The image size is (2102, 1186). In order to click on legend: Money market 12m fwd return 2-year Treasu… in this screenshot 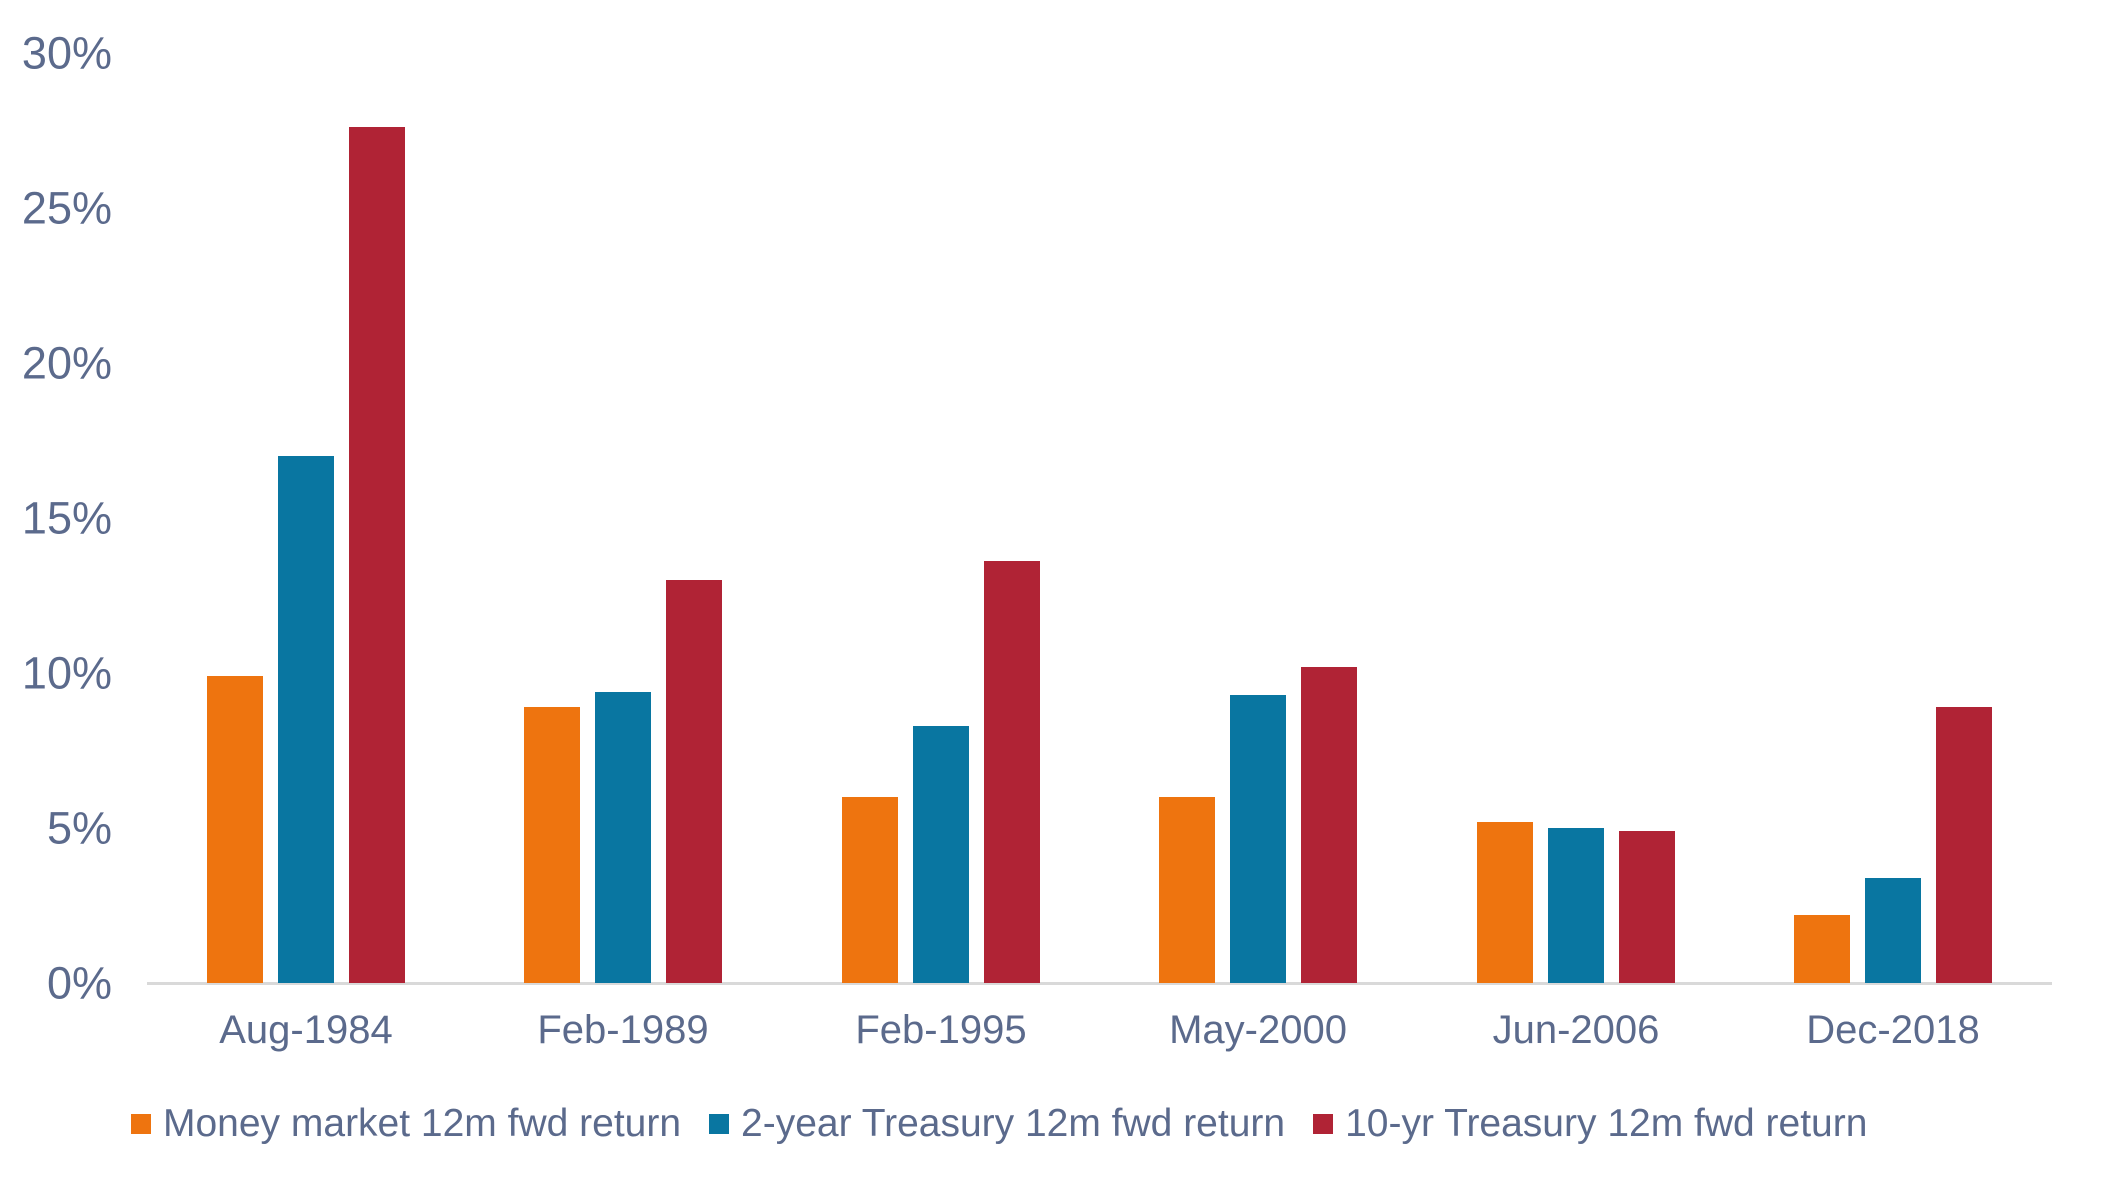, I will do `click(999, 1124)`.